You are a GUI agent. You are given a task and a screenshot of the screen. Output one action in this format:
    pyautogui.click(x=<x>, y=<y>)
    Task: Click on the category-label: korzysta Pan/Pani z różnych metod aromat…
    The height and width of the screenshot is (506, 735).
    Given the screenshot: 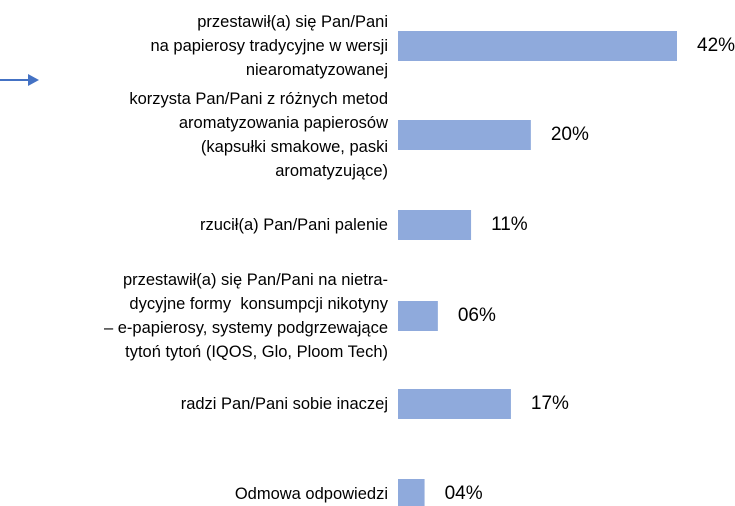 What is the action you would take?
    pyautogui.click(x=258, y=135)
    